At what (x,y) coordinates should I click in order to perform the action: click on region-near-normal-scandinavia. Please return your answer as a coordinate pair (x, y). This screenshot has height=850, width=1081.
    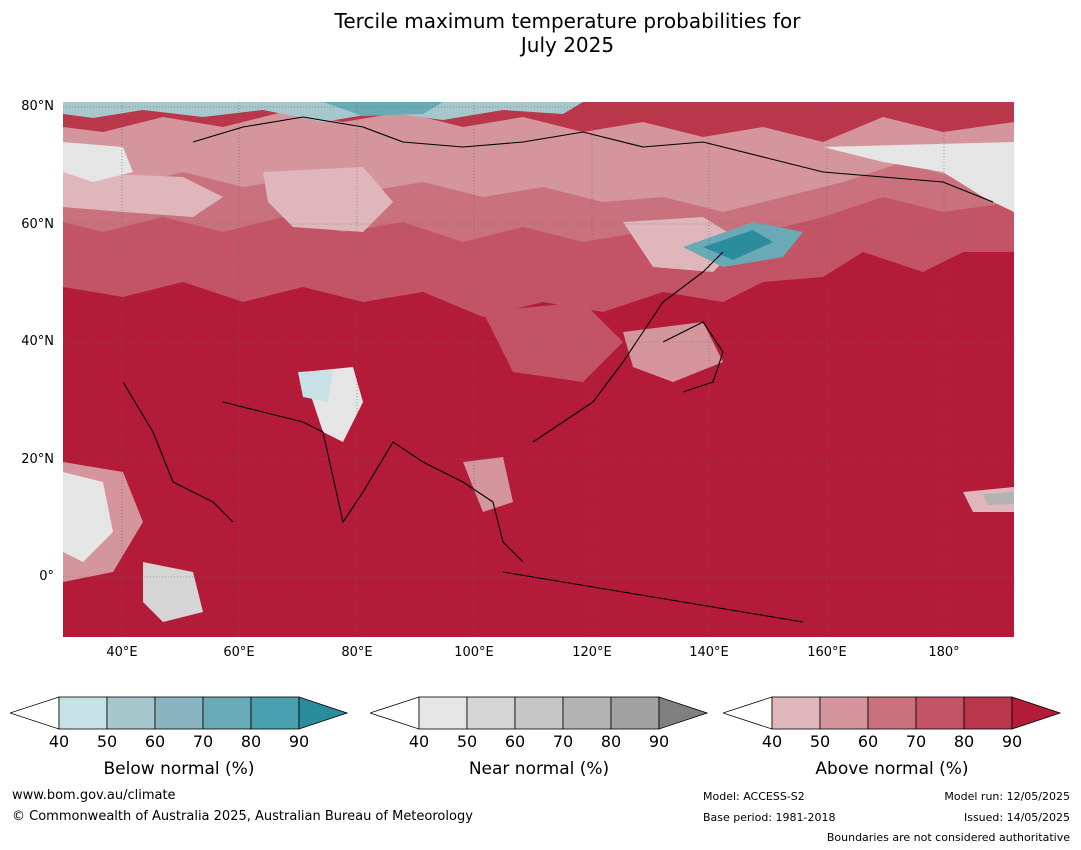
    Looking at the image, I should click on (98, 162).